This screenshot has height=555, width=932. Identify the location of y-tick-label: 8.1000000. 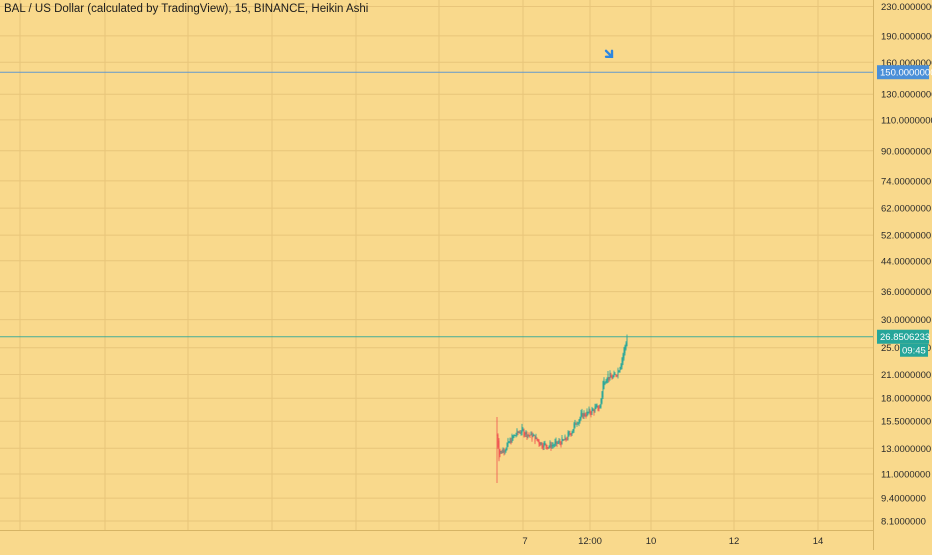
(903, 522).